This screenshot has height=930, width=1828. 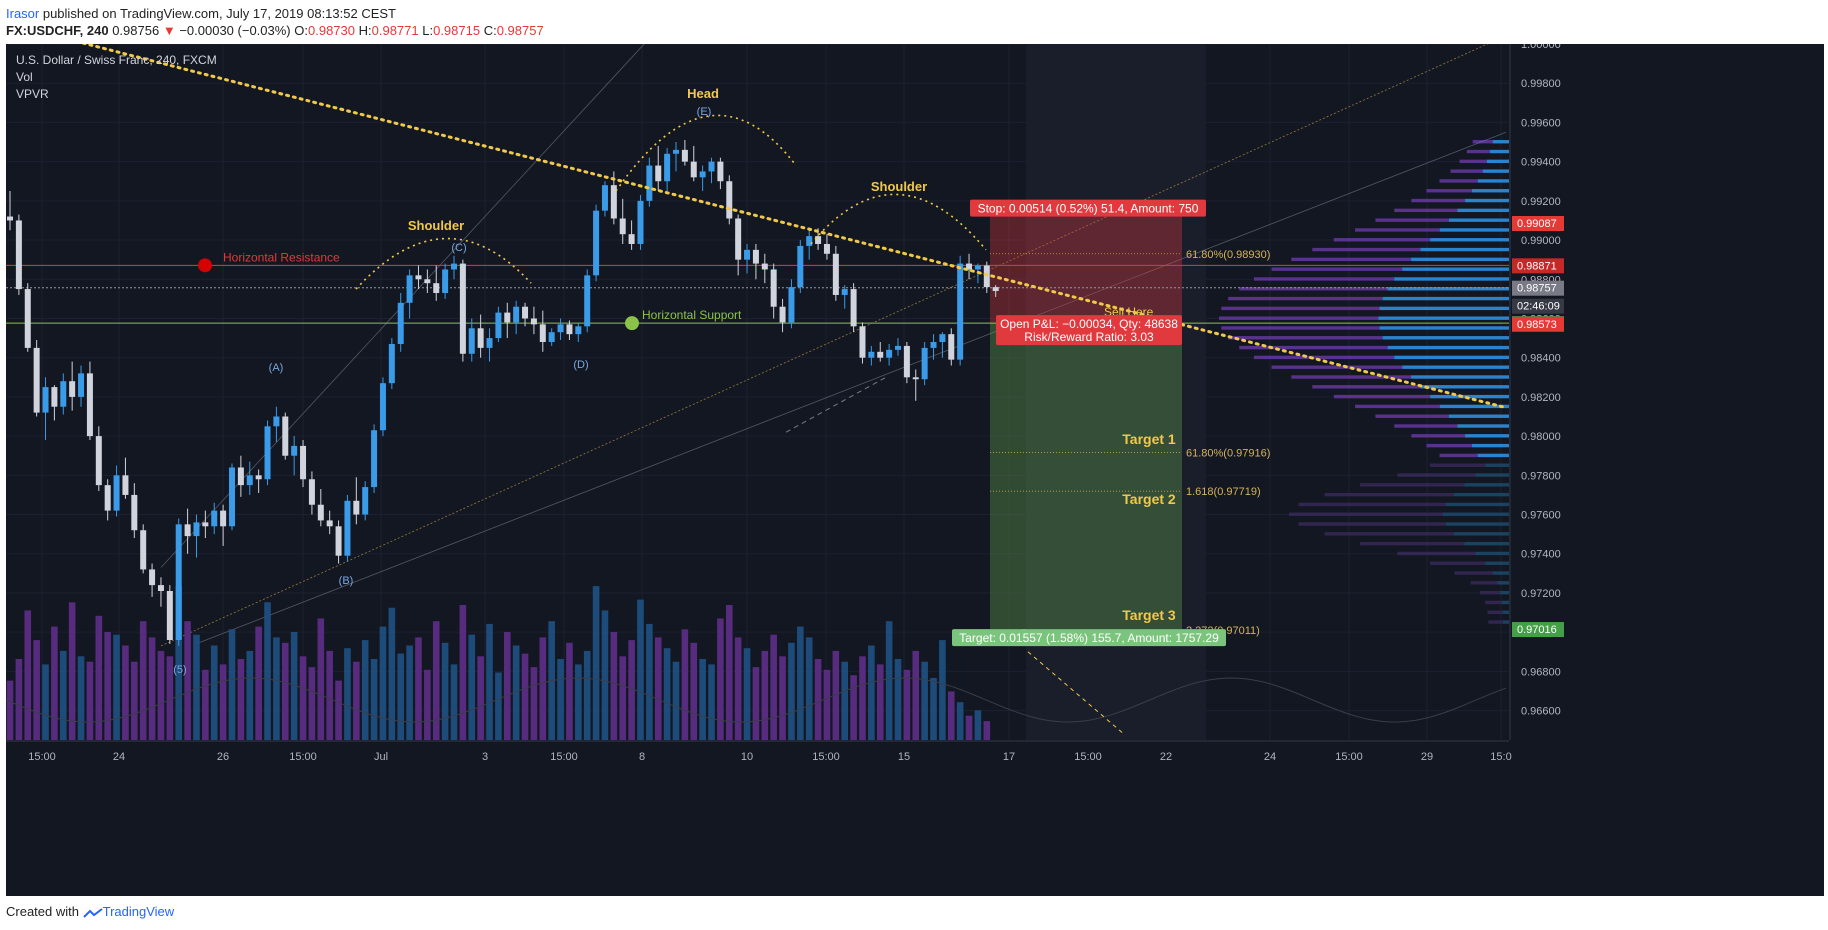 What do you see at coordinates (116, 60) in the screenshot?
I see `legend-title: U.S. Dollar / Swiss Franc, 240, FXCM` at bounding box center [116, 60].